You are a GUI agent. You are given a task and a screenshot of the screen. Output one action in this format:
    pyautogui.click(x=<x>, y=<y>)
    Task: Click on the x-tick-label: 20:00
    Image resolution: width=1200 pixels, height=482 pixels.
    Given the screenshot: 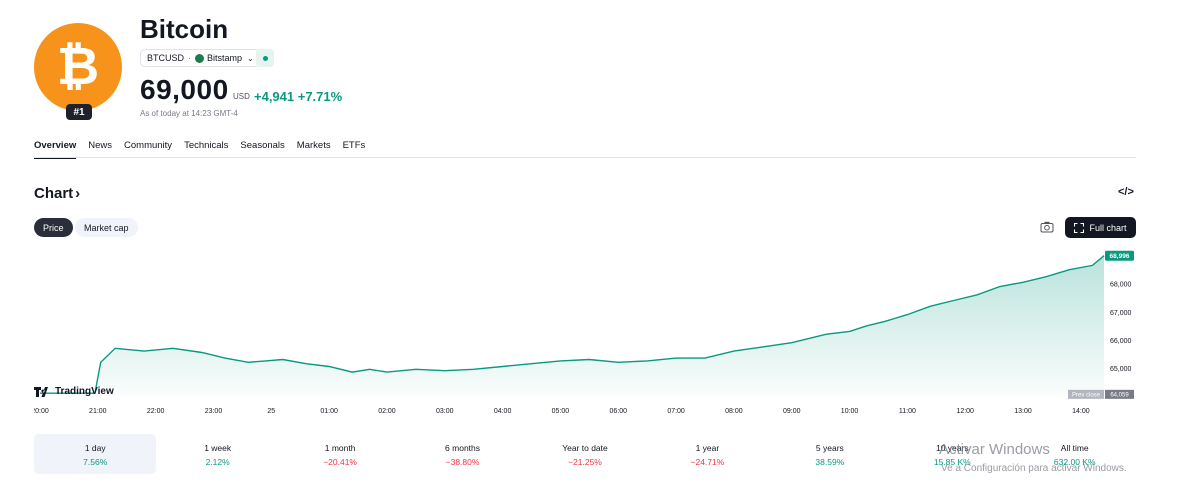 What is the action you would take?
    pyautogui.click(x=41, y=411)
    